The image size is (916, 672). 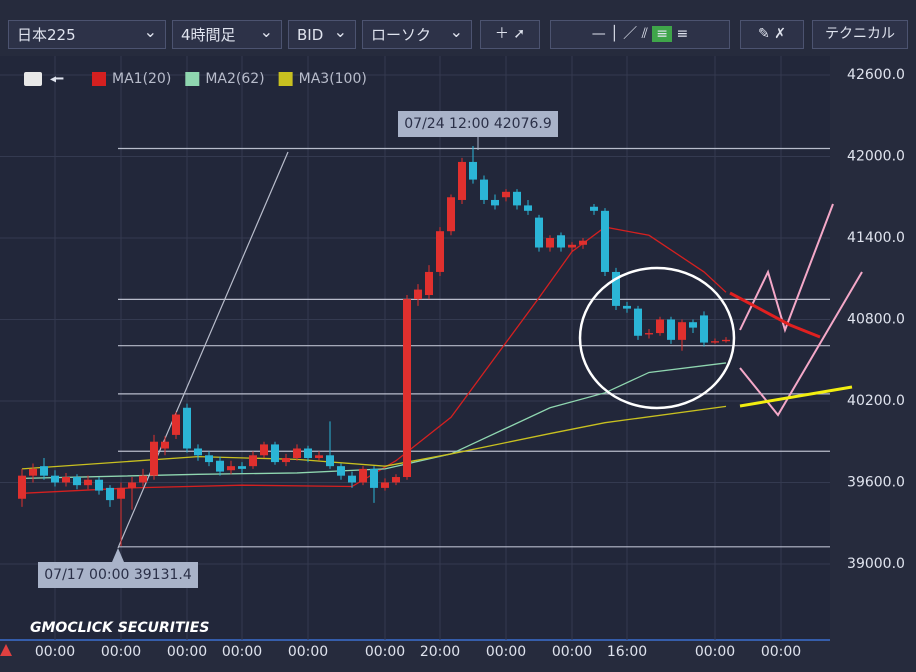 I want to click on style-select: ローソク, so click(x=417, y=33).